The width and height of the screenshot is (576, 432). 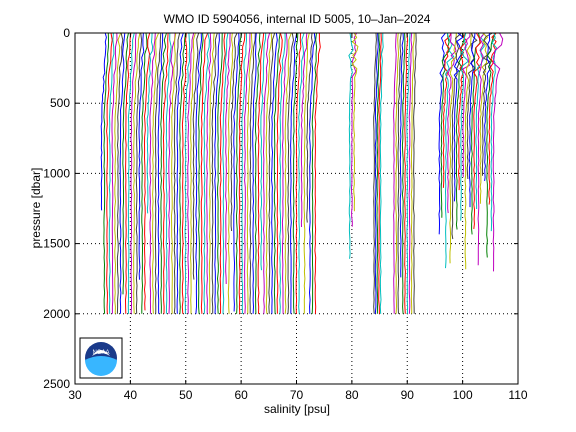 What do you see at coordinates (100, 353) in the screenshot?
I see `noaa-logo-text: NOAA` at bounding box center [100, 353].